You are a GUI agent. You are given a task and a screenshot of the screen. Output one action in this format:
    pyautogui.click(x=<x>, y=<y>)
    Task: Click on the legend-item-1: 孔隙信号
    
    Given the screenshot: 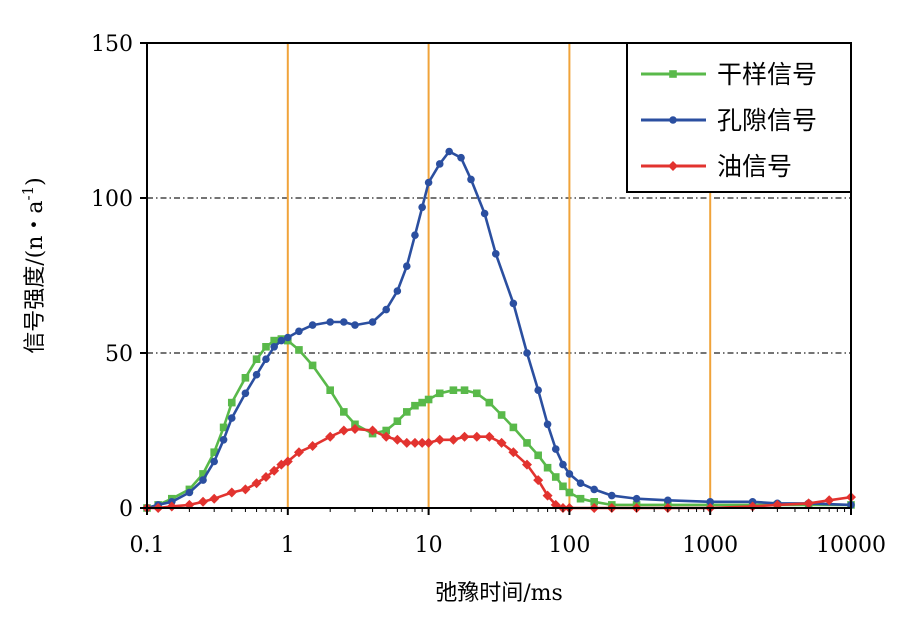 What is the action you would take?
    pyautogui.click(x=729, y=120)
    